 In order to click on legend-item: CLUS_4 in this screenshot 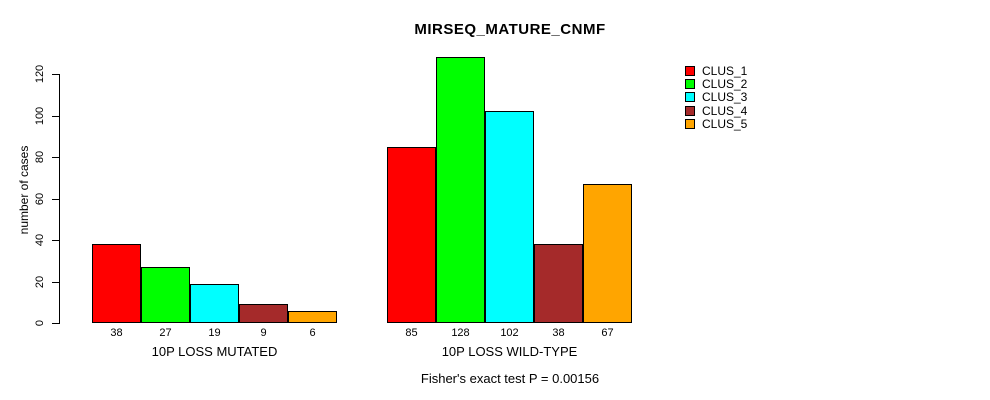, I will do `click(716, 111)`.